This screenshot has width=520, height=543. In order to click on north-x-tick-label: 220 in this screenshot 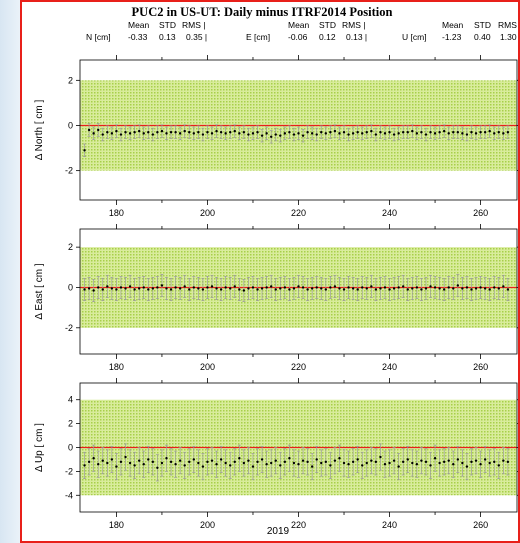, I will do `click(298, 213)`.